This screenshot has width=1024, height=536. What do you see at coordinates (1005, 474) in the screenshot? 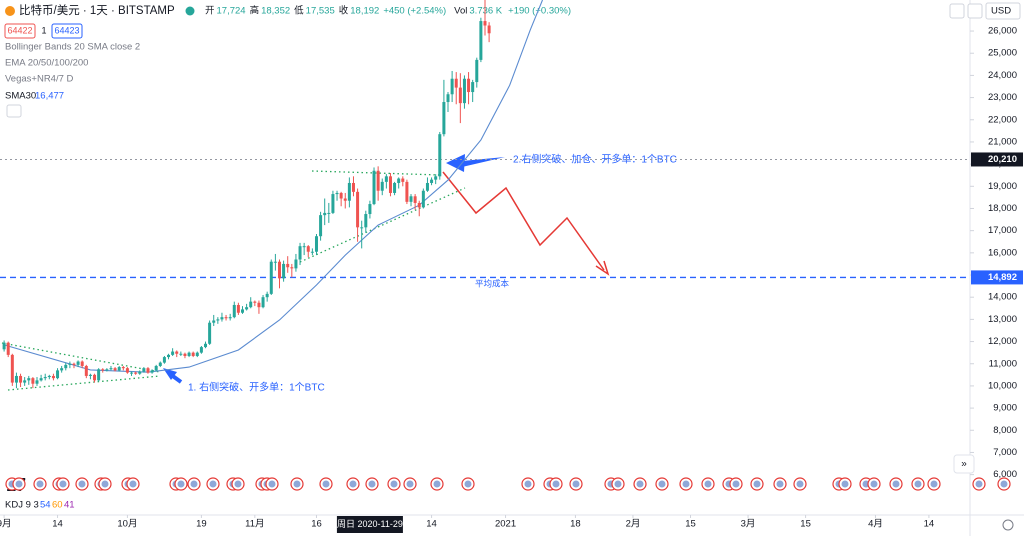
I see `y-tick-label: 6,000` at bounding box center [1005, 474].